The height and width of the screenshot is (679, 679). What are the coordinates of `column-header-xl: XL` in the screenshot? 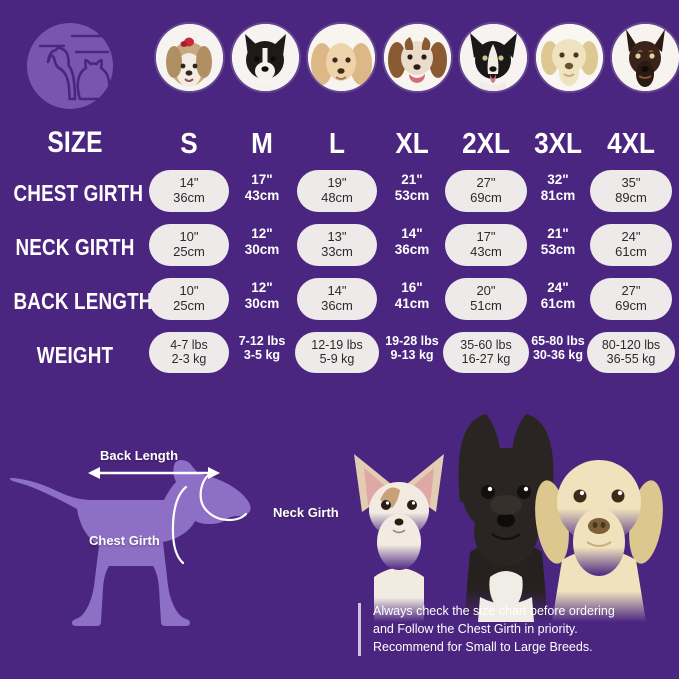 It's located at (412, 144).